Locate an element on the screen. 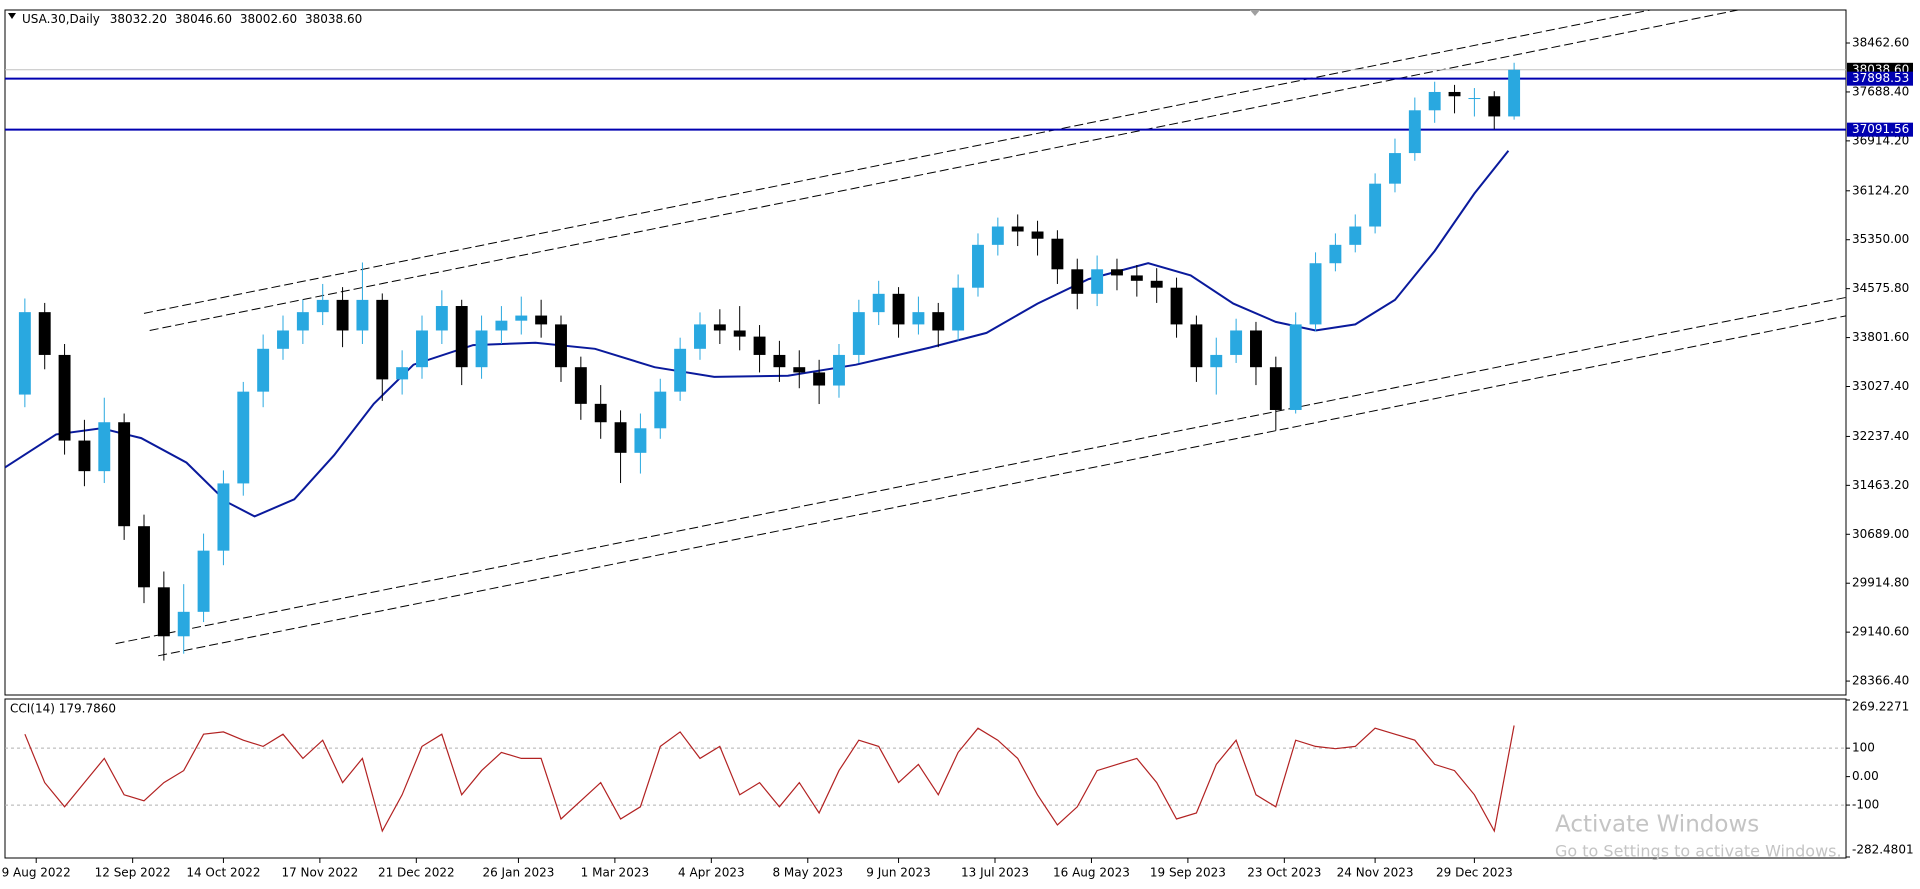 Image resolution: width=1920 pixels, height=889 pixels. y-tick-label: 269.2271 is located at coordinates (1880, 707).